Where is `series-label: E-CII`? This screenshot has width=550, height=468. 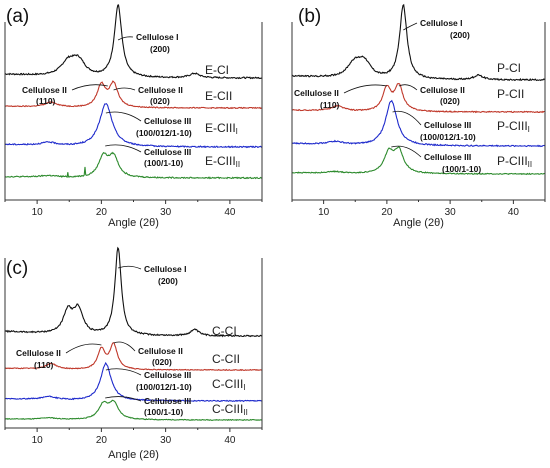 series-label: E-CII is located at coordinates (218, 96).